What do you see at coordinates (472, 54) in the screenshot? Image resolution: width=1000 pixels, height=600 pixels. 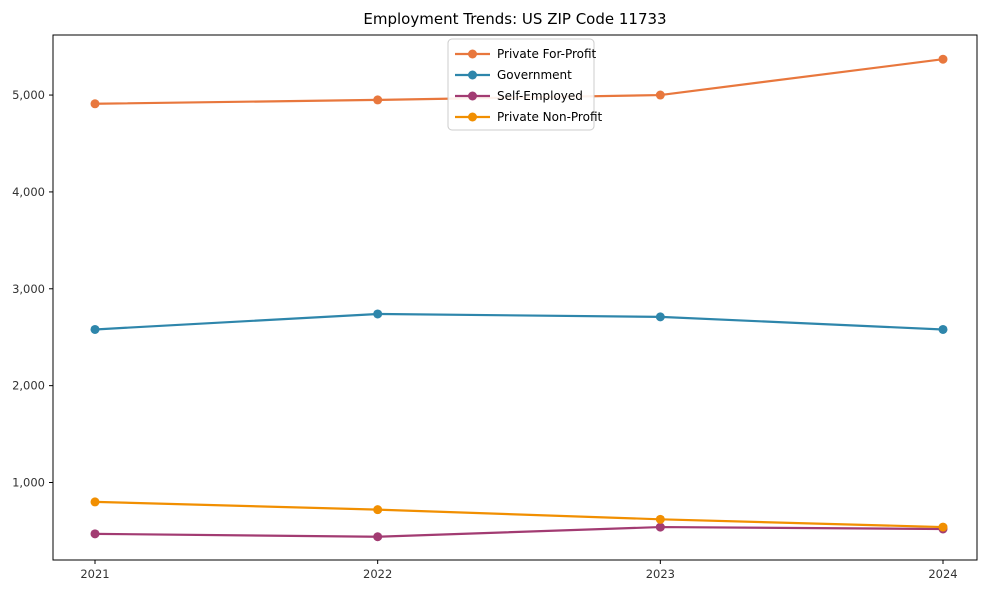 I see `legend-marker-private-for-profit` at bounding box center [472, 54].